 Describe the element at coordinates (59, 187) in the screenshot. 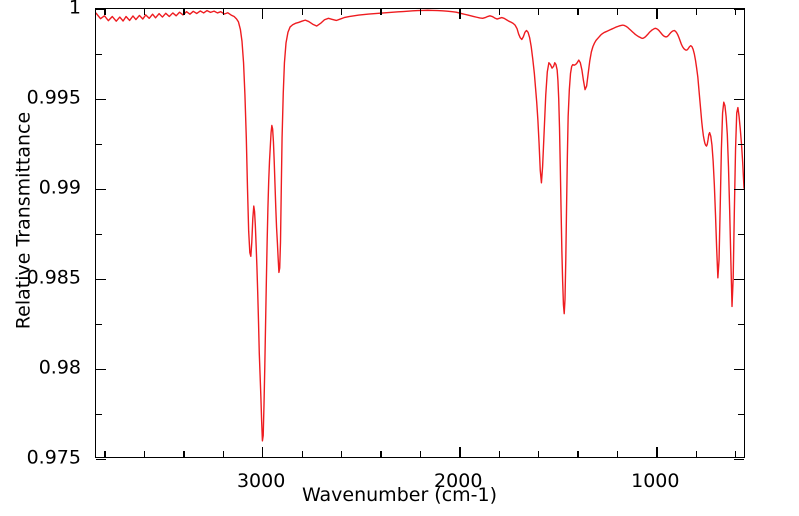

I see `y-tick-label: 0.99` at that location.